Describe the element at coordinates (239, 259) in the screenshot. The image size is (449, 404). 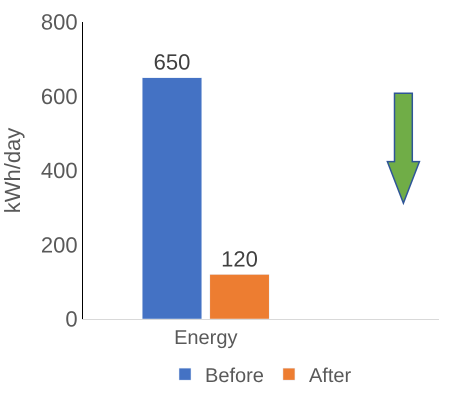
I see `data-label: 120` at that location.